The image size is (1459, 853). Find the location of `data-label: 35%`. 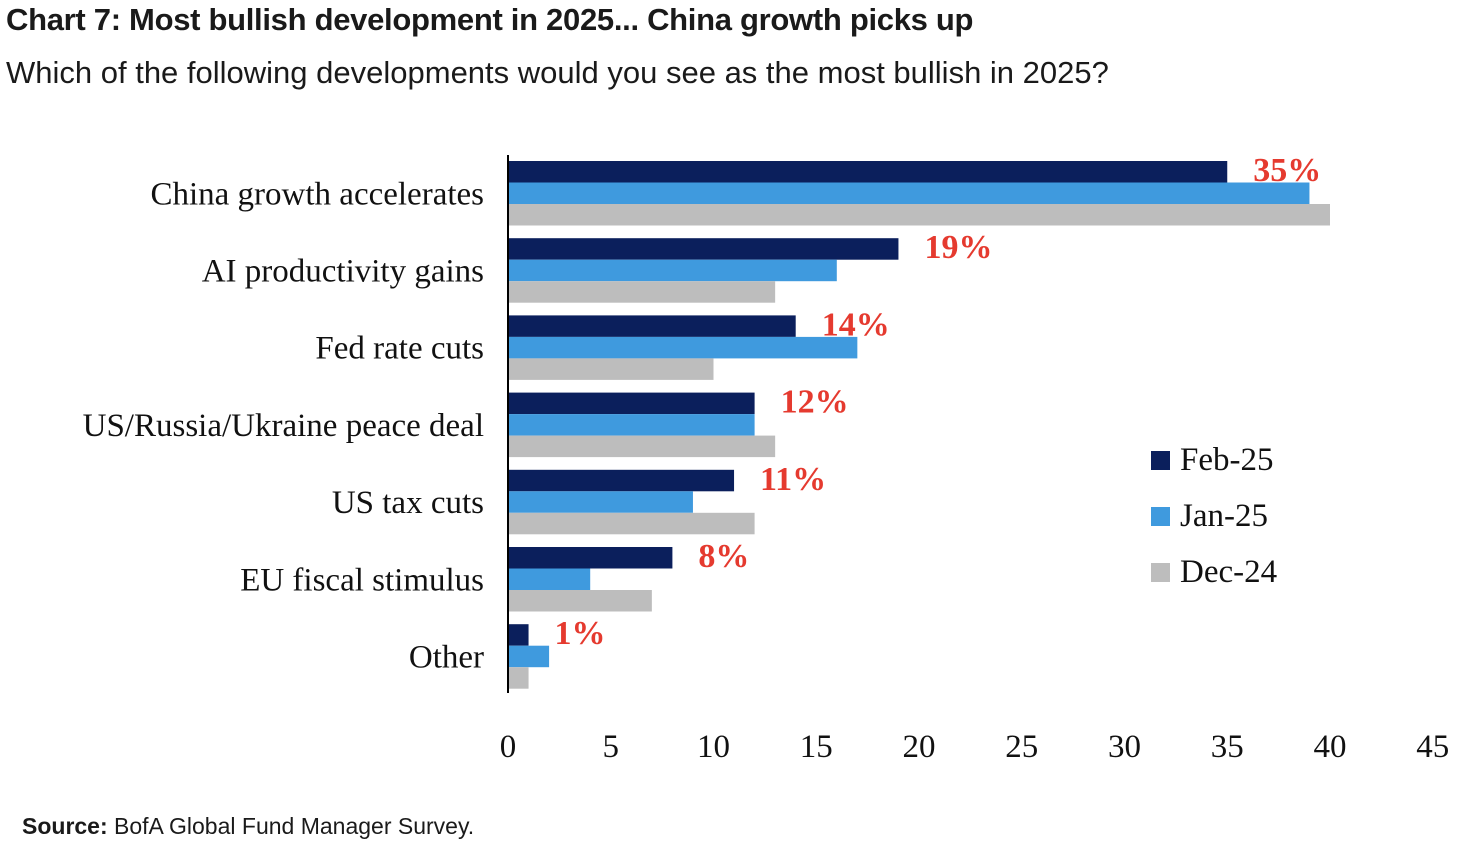

data-label: 35% is located at coordinates (1287, 170).